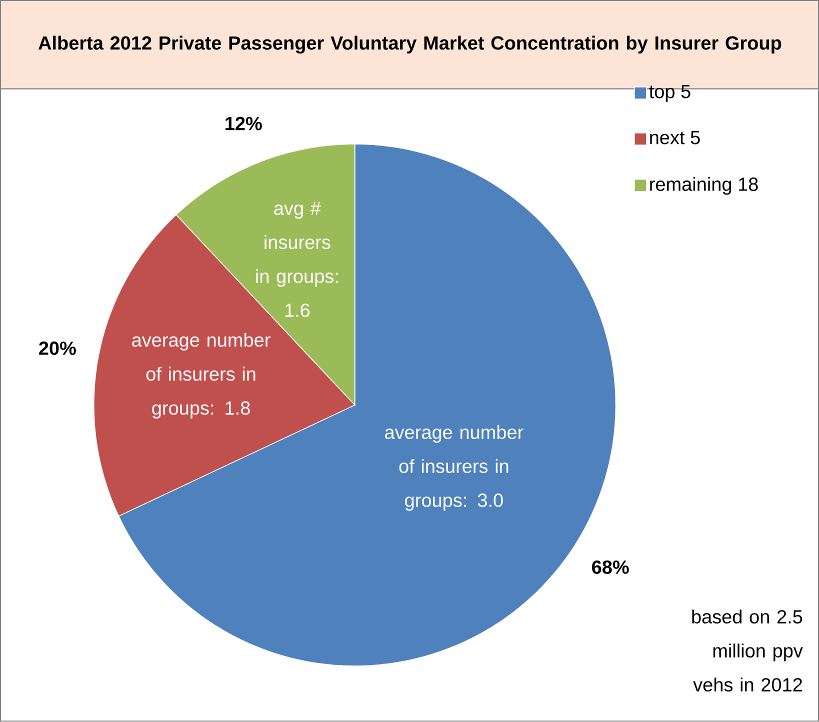  I want to click on text: average number of insurers in groups: 3.0, so click(454, 468).